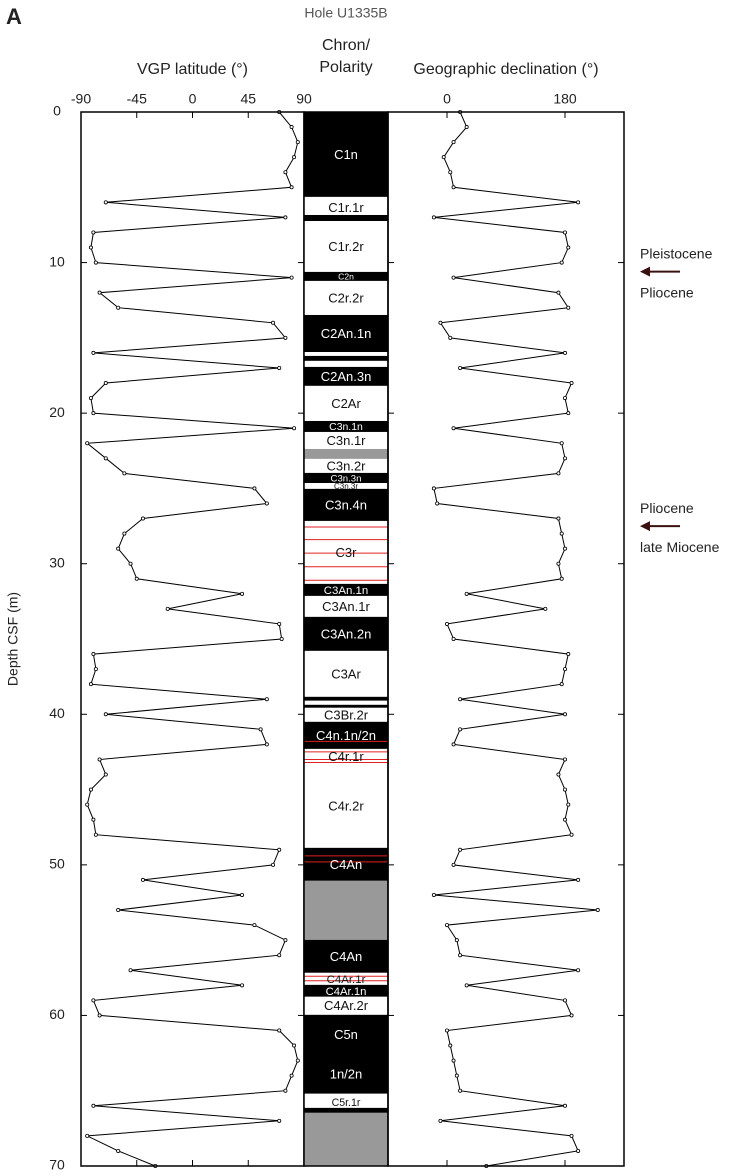 The image size is (732, 1176). What do you see at coordinates (346, 756) in the screenshot?
I see `chron-label: C4r.1r` at bounding box center [346, 756].